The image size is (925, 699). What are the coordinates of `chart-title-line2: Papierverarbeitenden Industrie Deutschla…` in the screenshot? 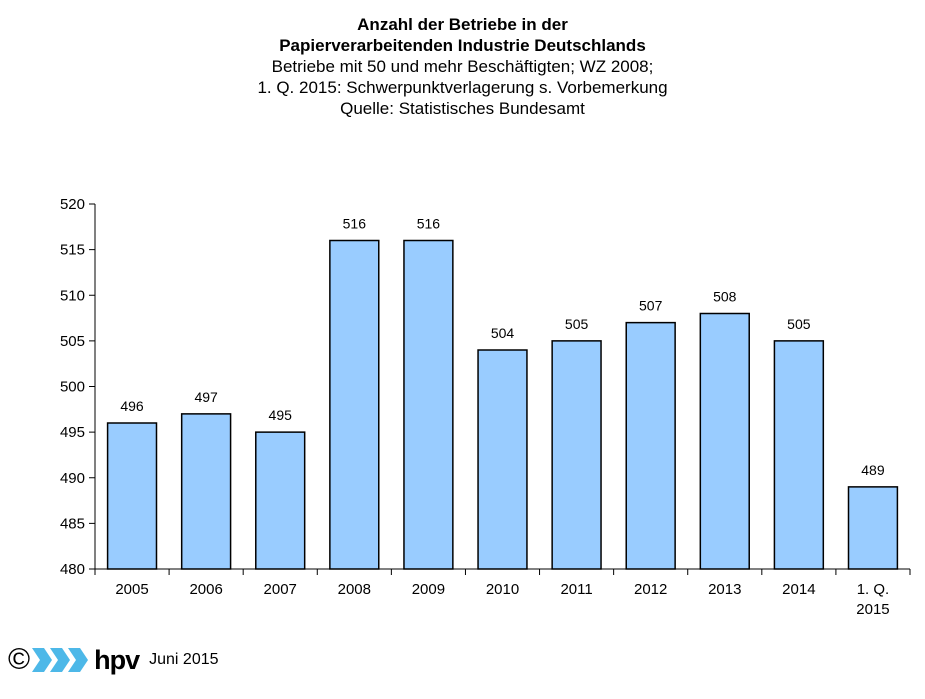 It's located at (462, 45).